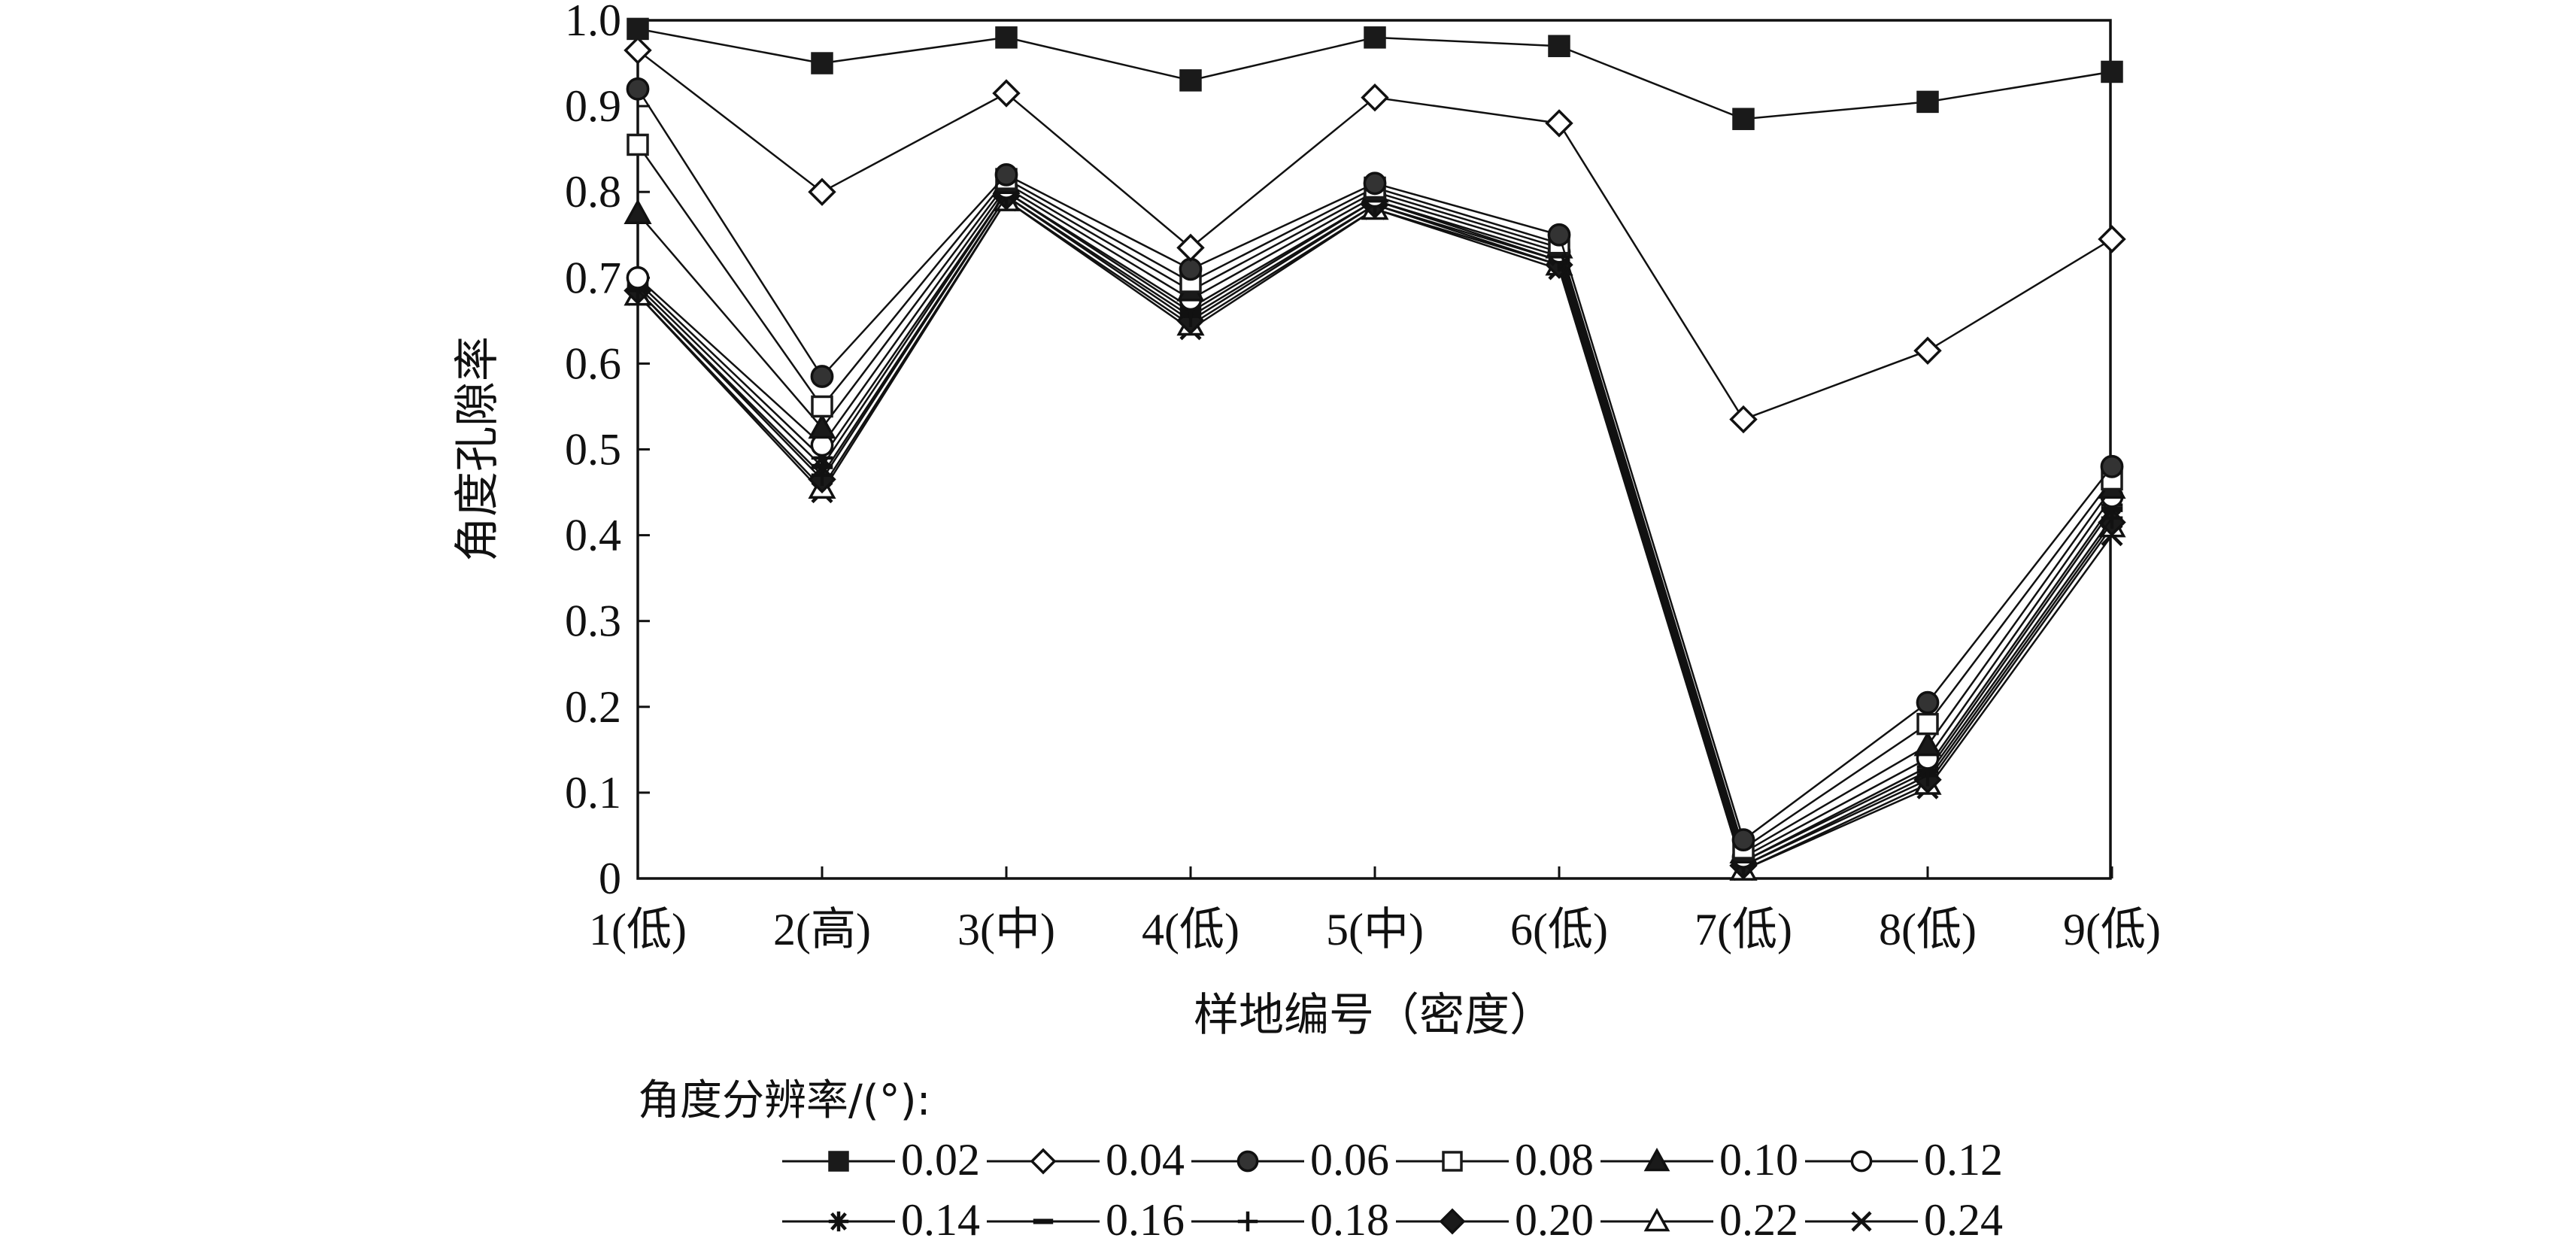 The image size is (2576, 1247). What do you see at coordinates (1006, 930) in the screenshot?
I see `x-tick-label: 3(中)` at bounding box center [1006, 930].